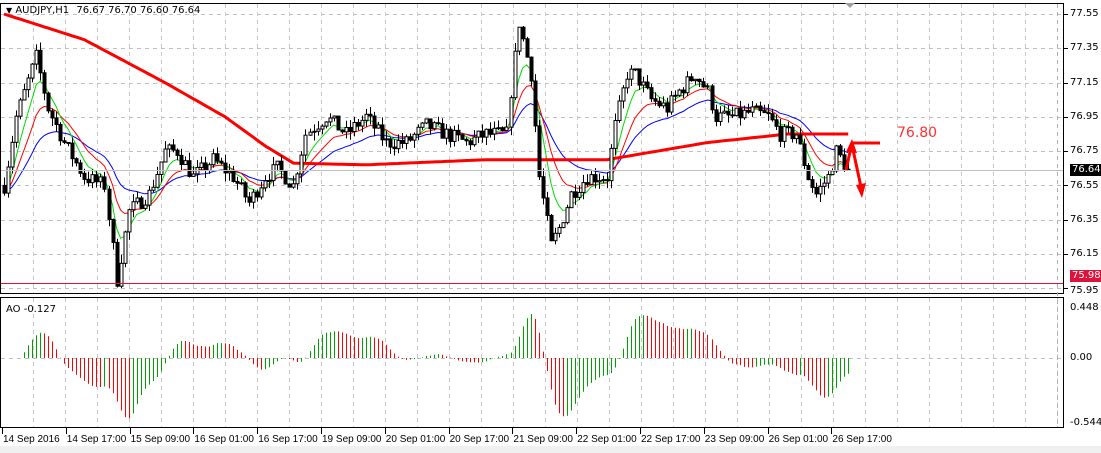  What do you see at coordinates (288, 439) in the screenshot?
I see `time-label: 16 Sep 17:00` at bounding box center [288, 439].